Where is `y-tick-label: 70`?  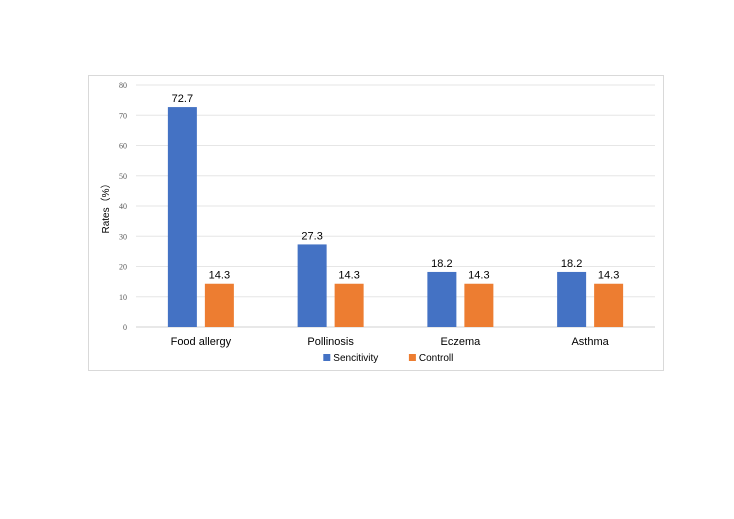
y-tick-label: 70 is located at coordinates (123, 115).